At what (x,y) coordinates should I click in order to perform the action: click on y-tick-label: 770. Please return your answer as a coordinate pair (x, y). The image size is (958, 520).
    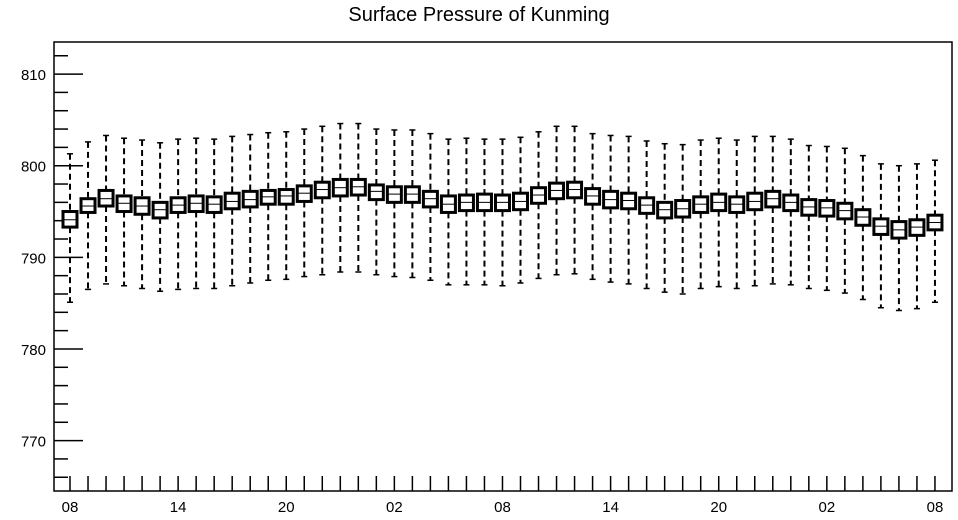
    Looking at the image, I should click on (33, 442).